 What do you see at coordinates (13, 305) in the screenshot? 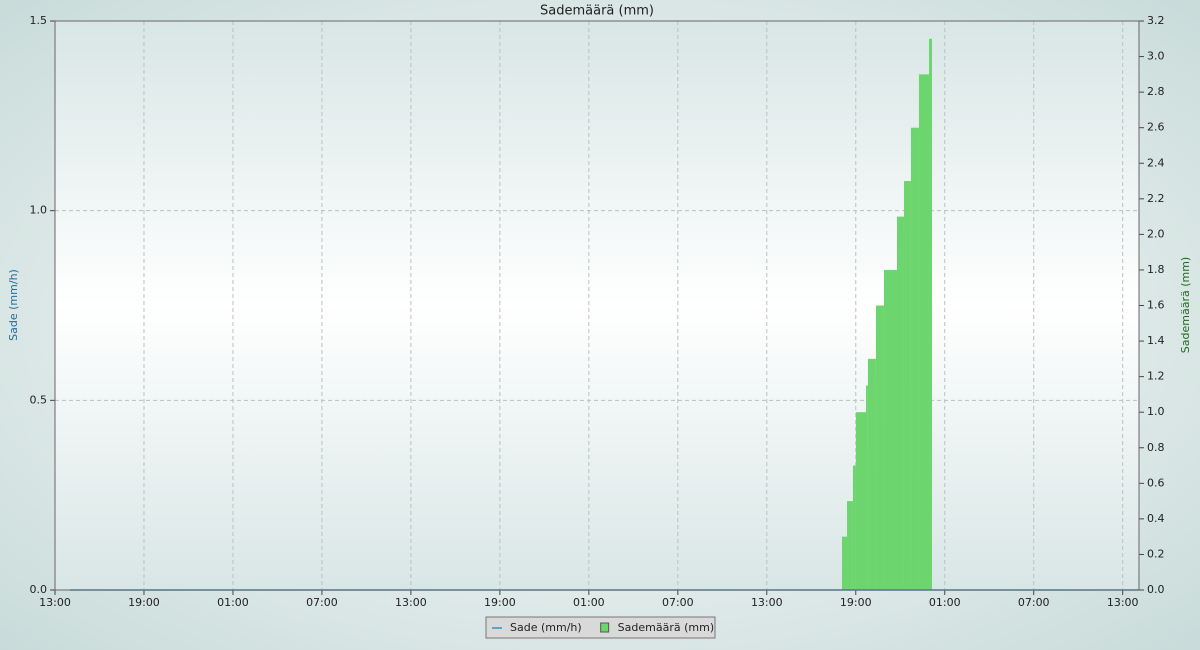
I see `y-axis-label: Sade (mm/h)` at bounding box center [13, 305].